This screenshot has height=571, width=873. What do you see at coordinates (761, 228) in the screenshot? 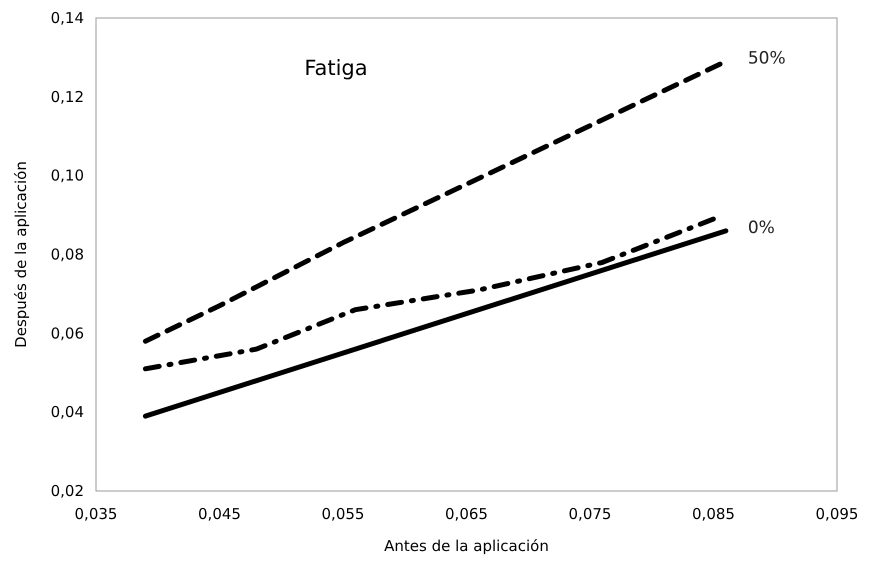
I see `series-label: 0%` at bounding box center [761, 228].